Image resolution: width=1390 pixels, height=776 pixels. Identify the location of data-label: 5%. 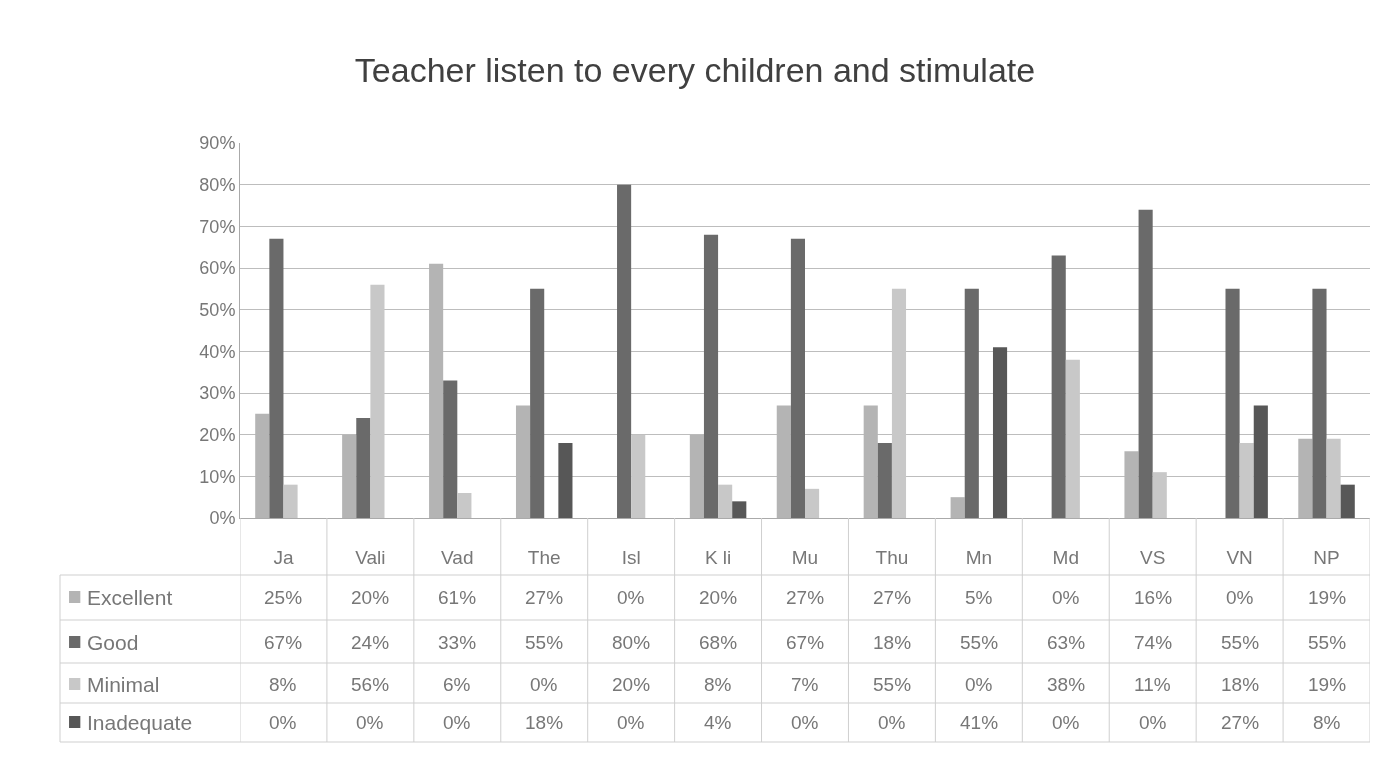
(979, 597).